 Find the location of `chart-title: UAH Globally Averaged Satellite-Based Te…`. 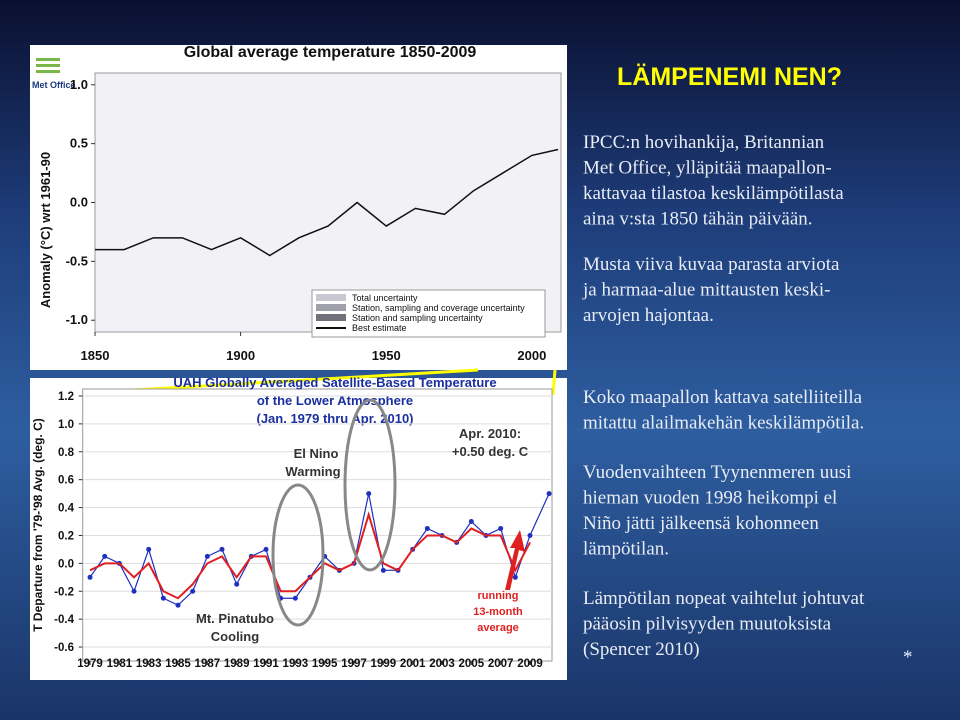

chart-title: UAH Globally Averaged Satellite-Based Te… is located at coordinates (334, 382).